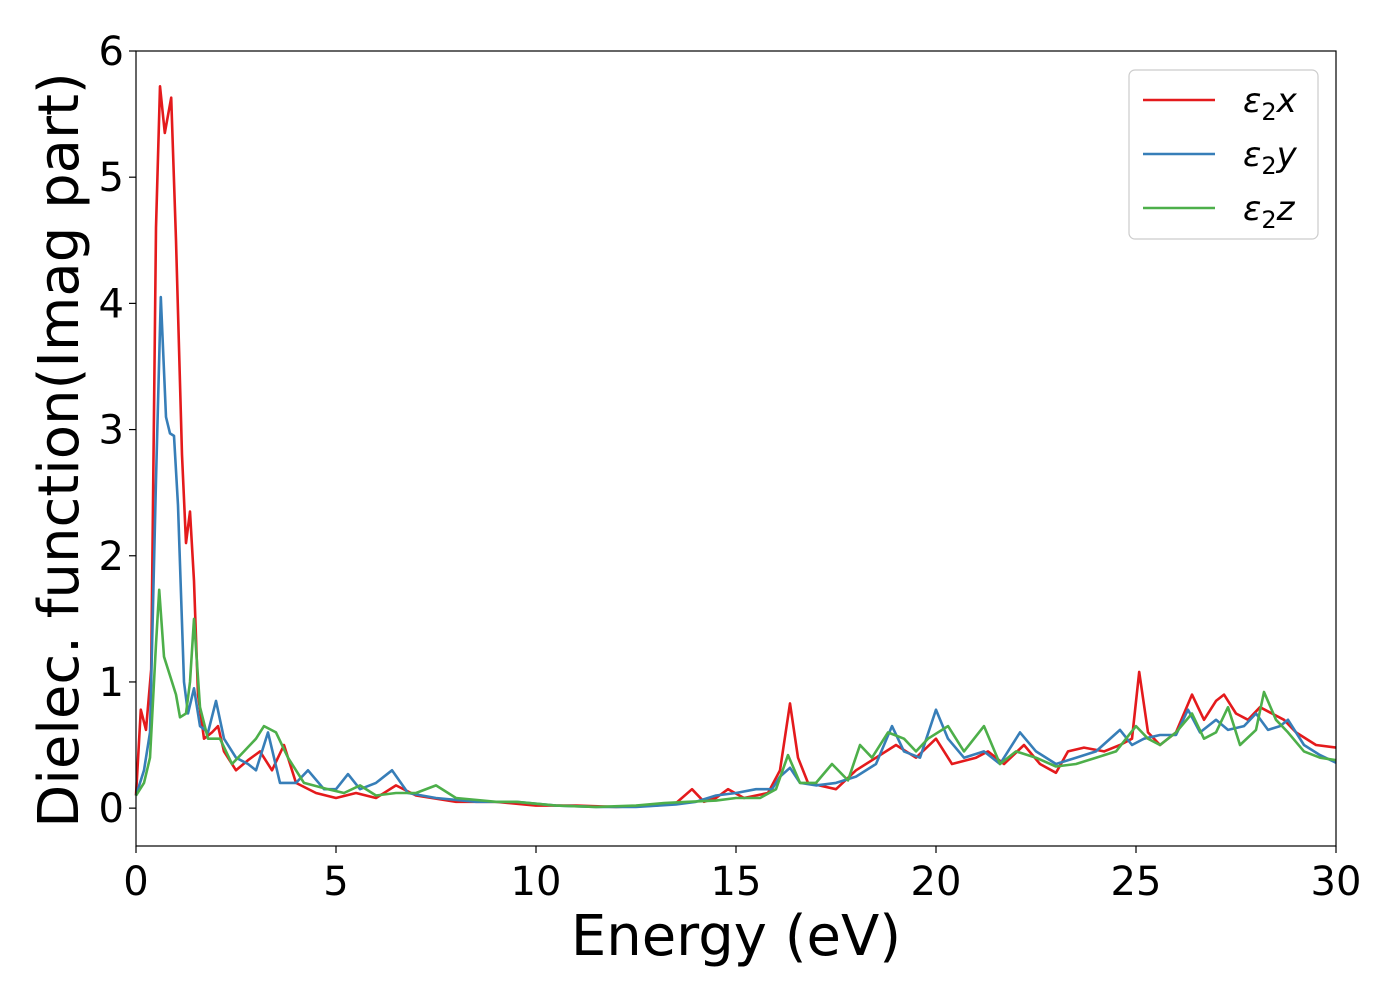 Image resolution: width=1400 pixels, height=1000 pixels. I want to click on legend-label-x: ε2x, so click(1270, 103).